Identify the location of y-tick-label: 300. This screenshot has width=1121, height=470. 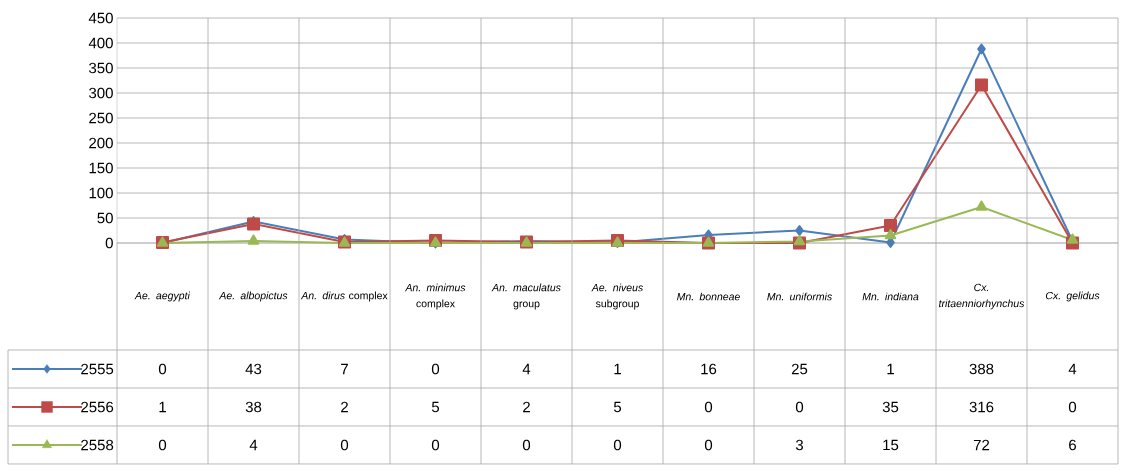
(101, 93).